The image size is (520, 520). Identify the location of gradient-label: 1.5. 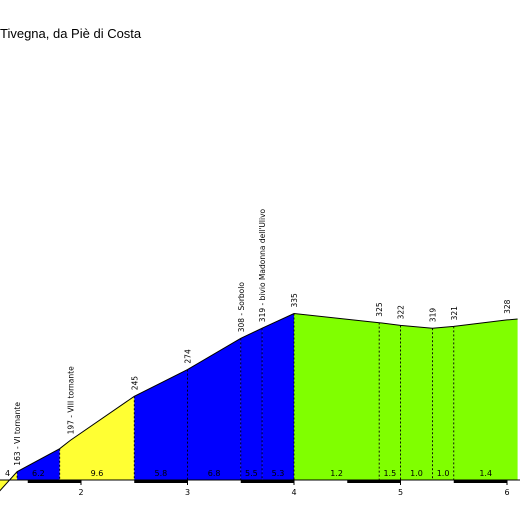
(389, 473).